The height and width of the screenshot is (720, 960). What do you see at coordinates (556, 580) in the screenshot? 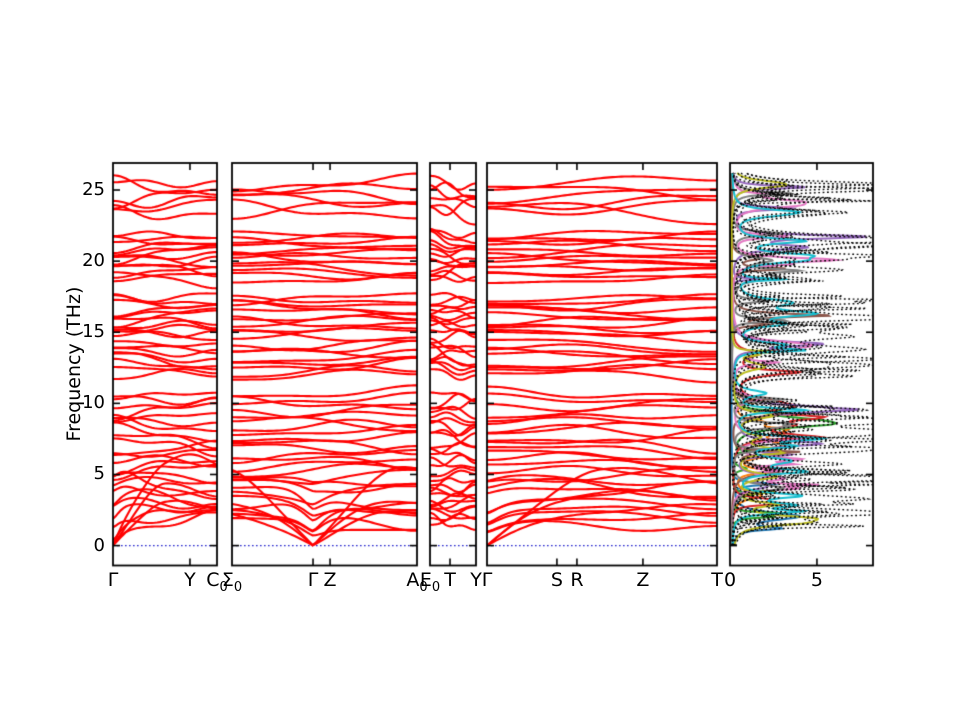
I see `k-label: S` at bounding box center [556, 580].